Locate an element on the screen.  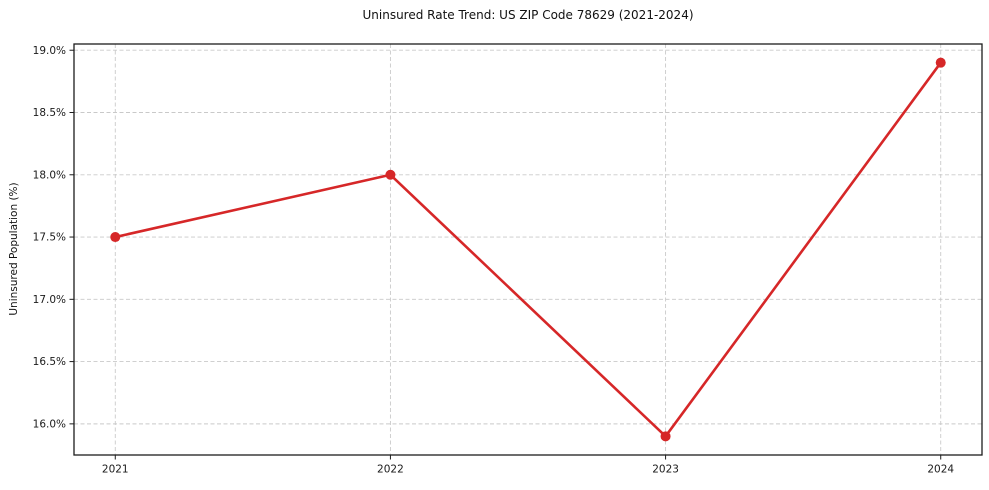
y-tick-label: 19.0% is located at coordinates (49, 51).